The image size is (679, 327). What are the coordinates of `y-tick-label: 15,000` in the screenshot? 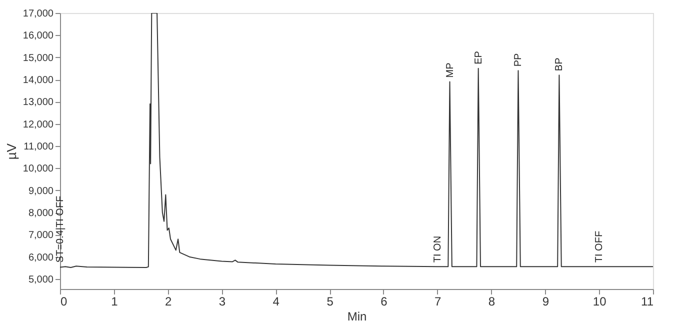 It's located at (38, 58).